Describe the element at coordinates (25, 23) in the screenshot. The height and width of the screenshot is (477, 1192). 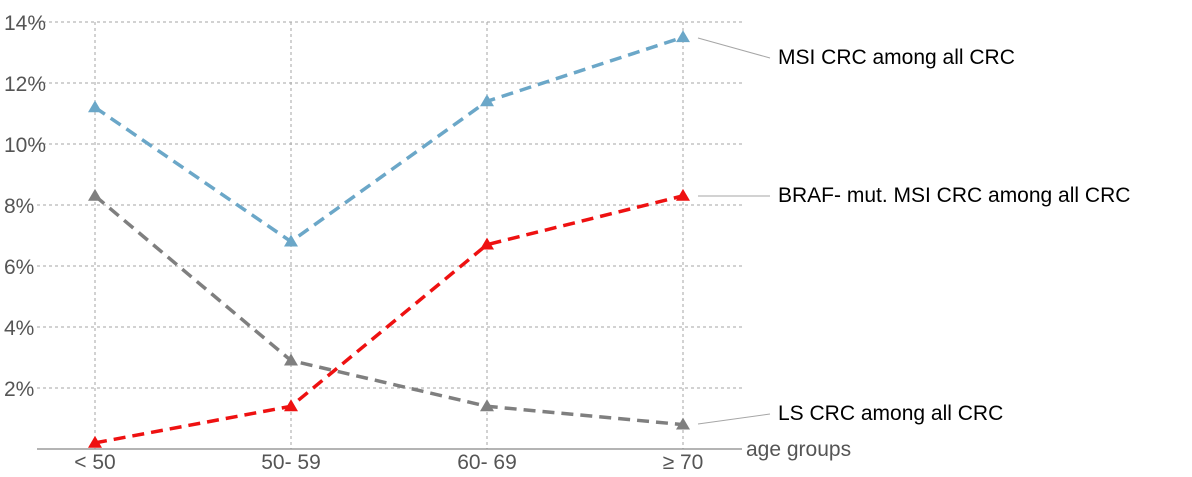
I see `y-tick-label: 14%` at that location.